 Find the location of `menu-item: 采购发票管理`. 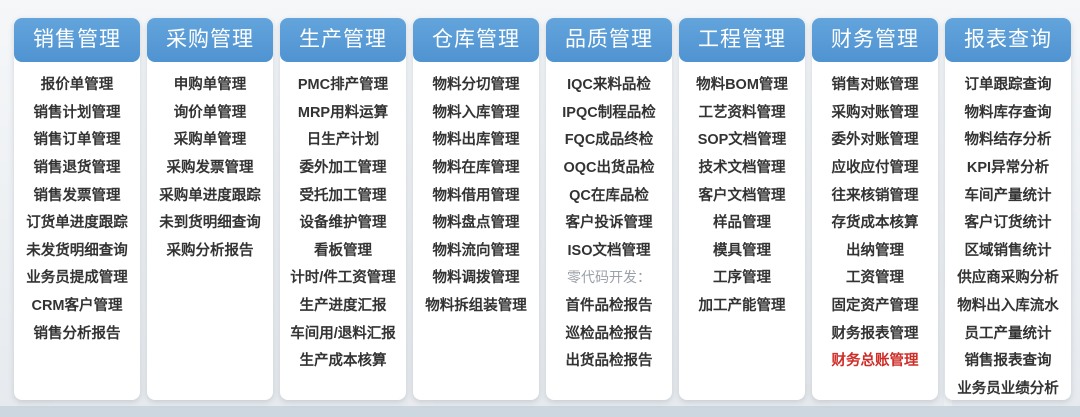

menu-item: 采购发票管理 is located at coordinates (210, 168).